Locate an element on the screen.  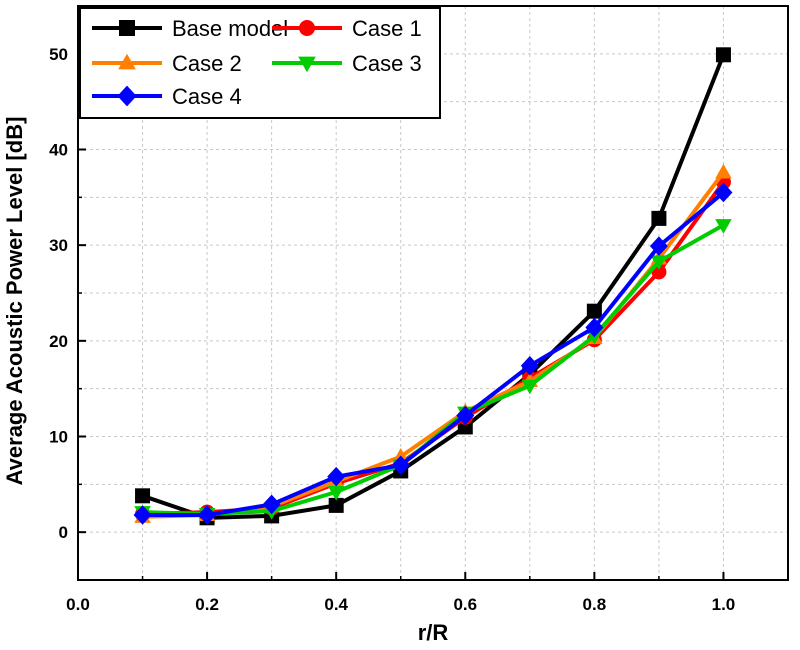
y-tick-label: 50 is located at coordinates (58, 54).